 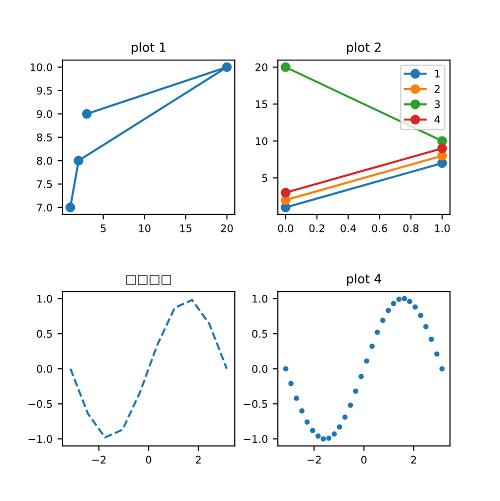 What do you see at coordinates (437, 74) in the screenshot?
I see `legend-label: 1` at bounding box center [437, 74].